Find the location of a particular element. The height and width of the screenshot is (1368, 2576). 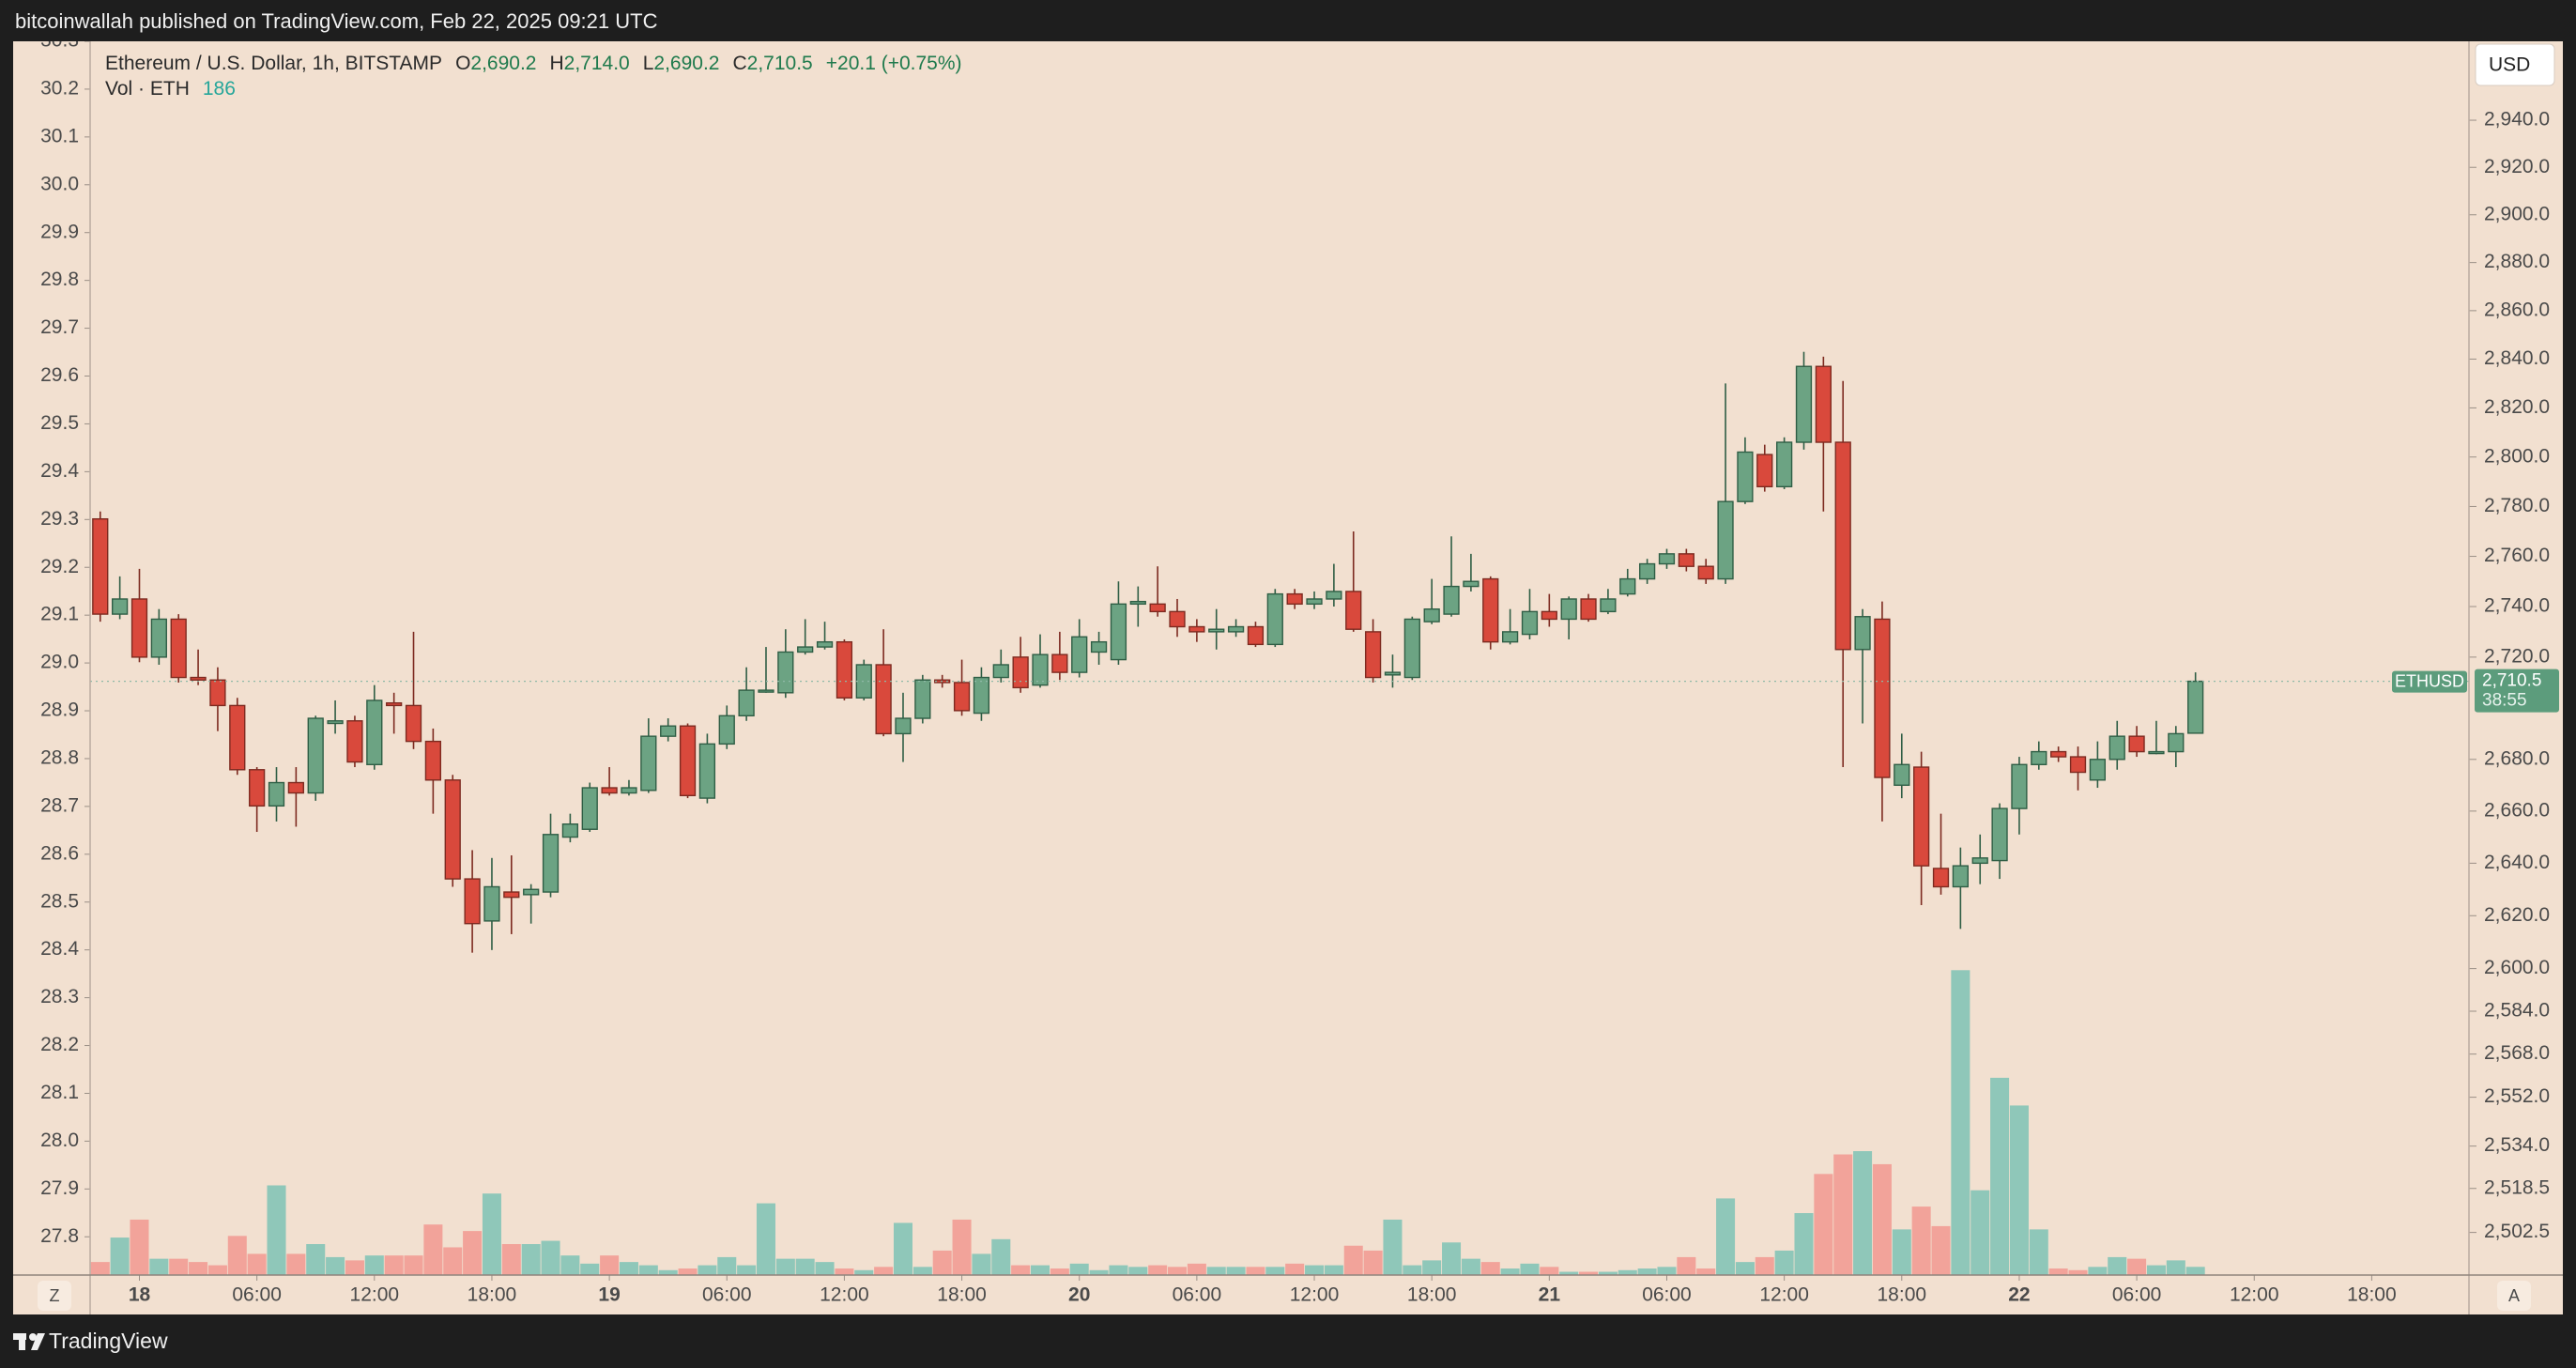

scale-button-label: Z is located at coordinates (55, 1296).